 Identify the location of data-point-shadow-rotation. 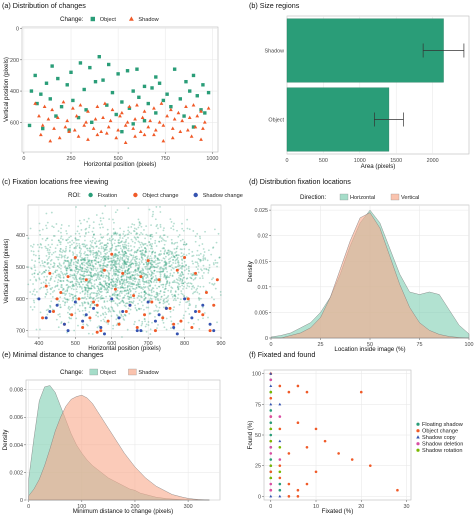
(280, 472).